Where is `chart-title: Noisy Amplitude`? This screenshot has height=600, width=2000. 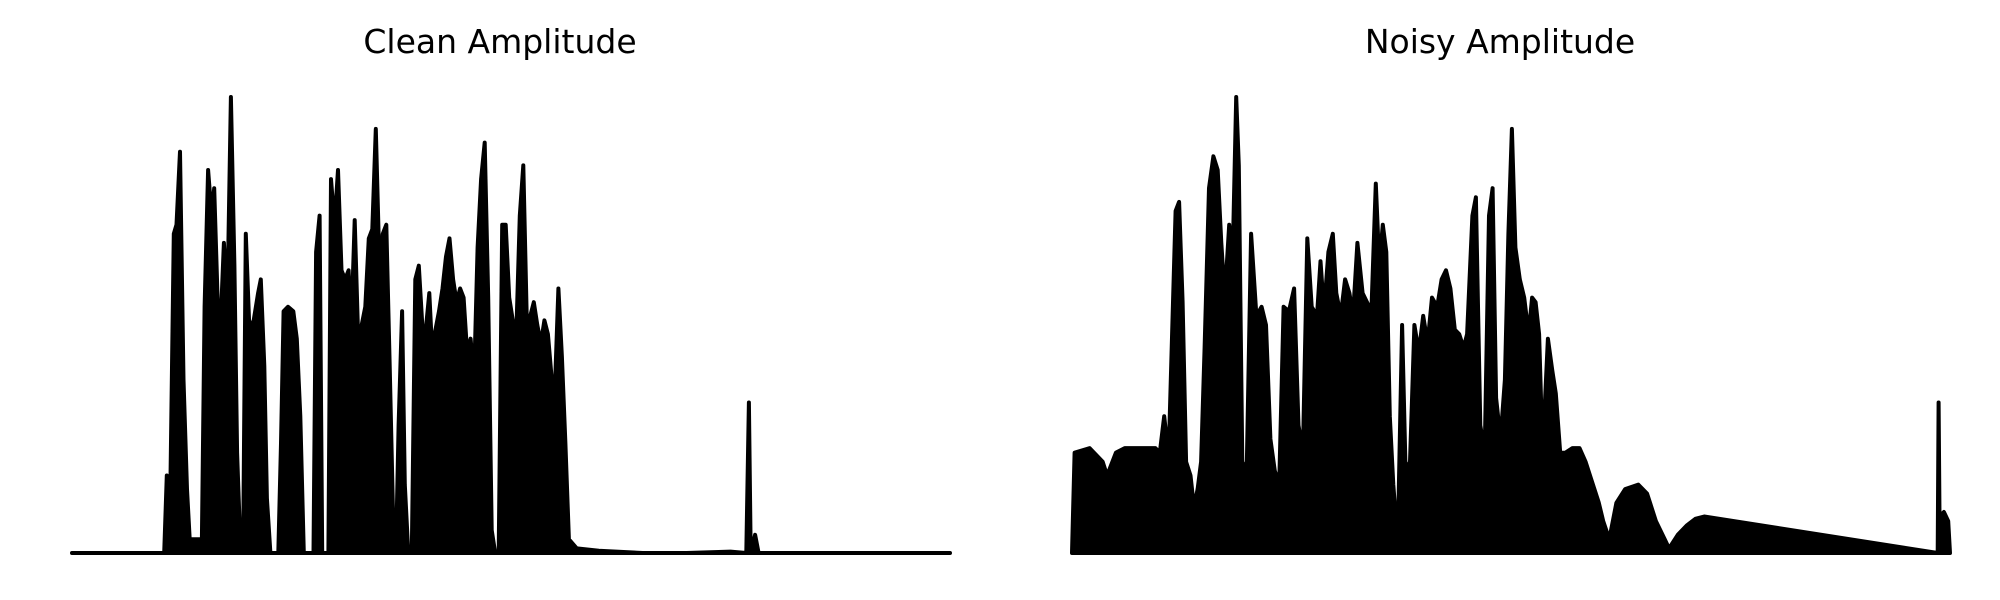
chart-title: Noisy Amplitude is located at coordinates (1500, 41).